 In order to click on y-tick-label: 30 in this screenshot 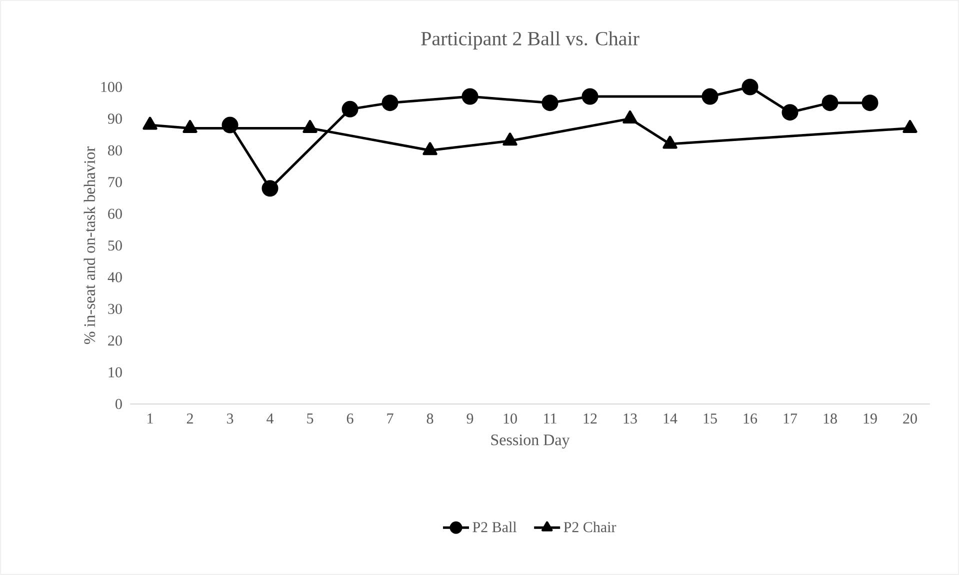, I will do `click(115, 309)`.